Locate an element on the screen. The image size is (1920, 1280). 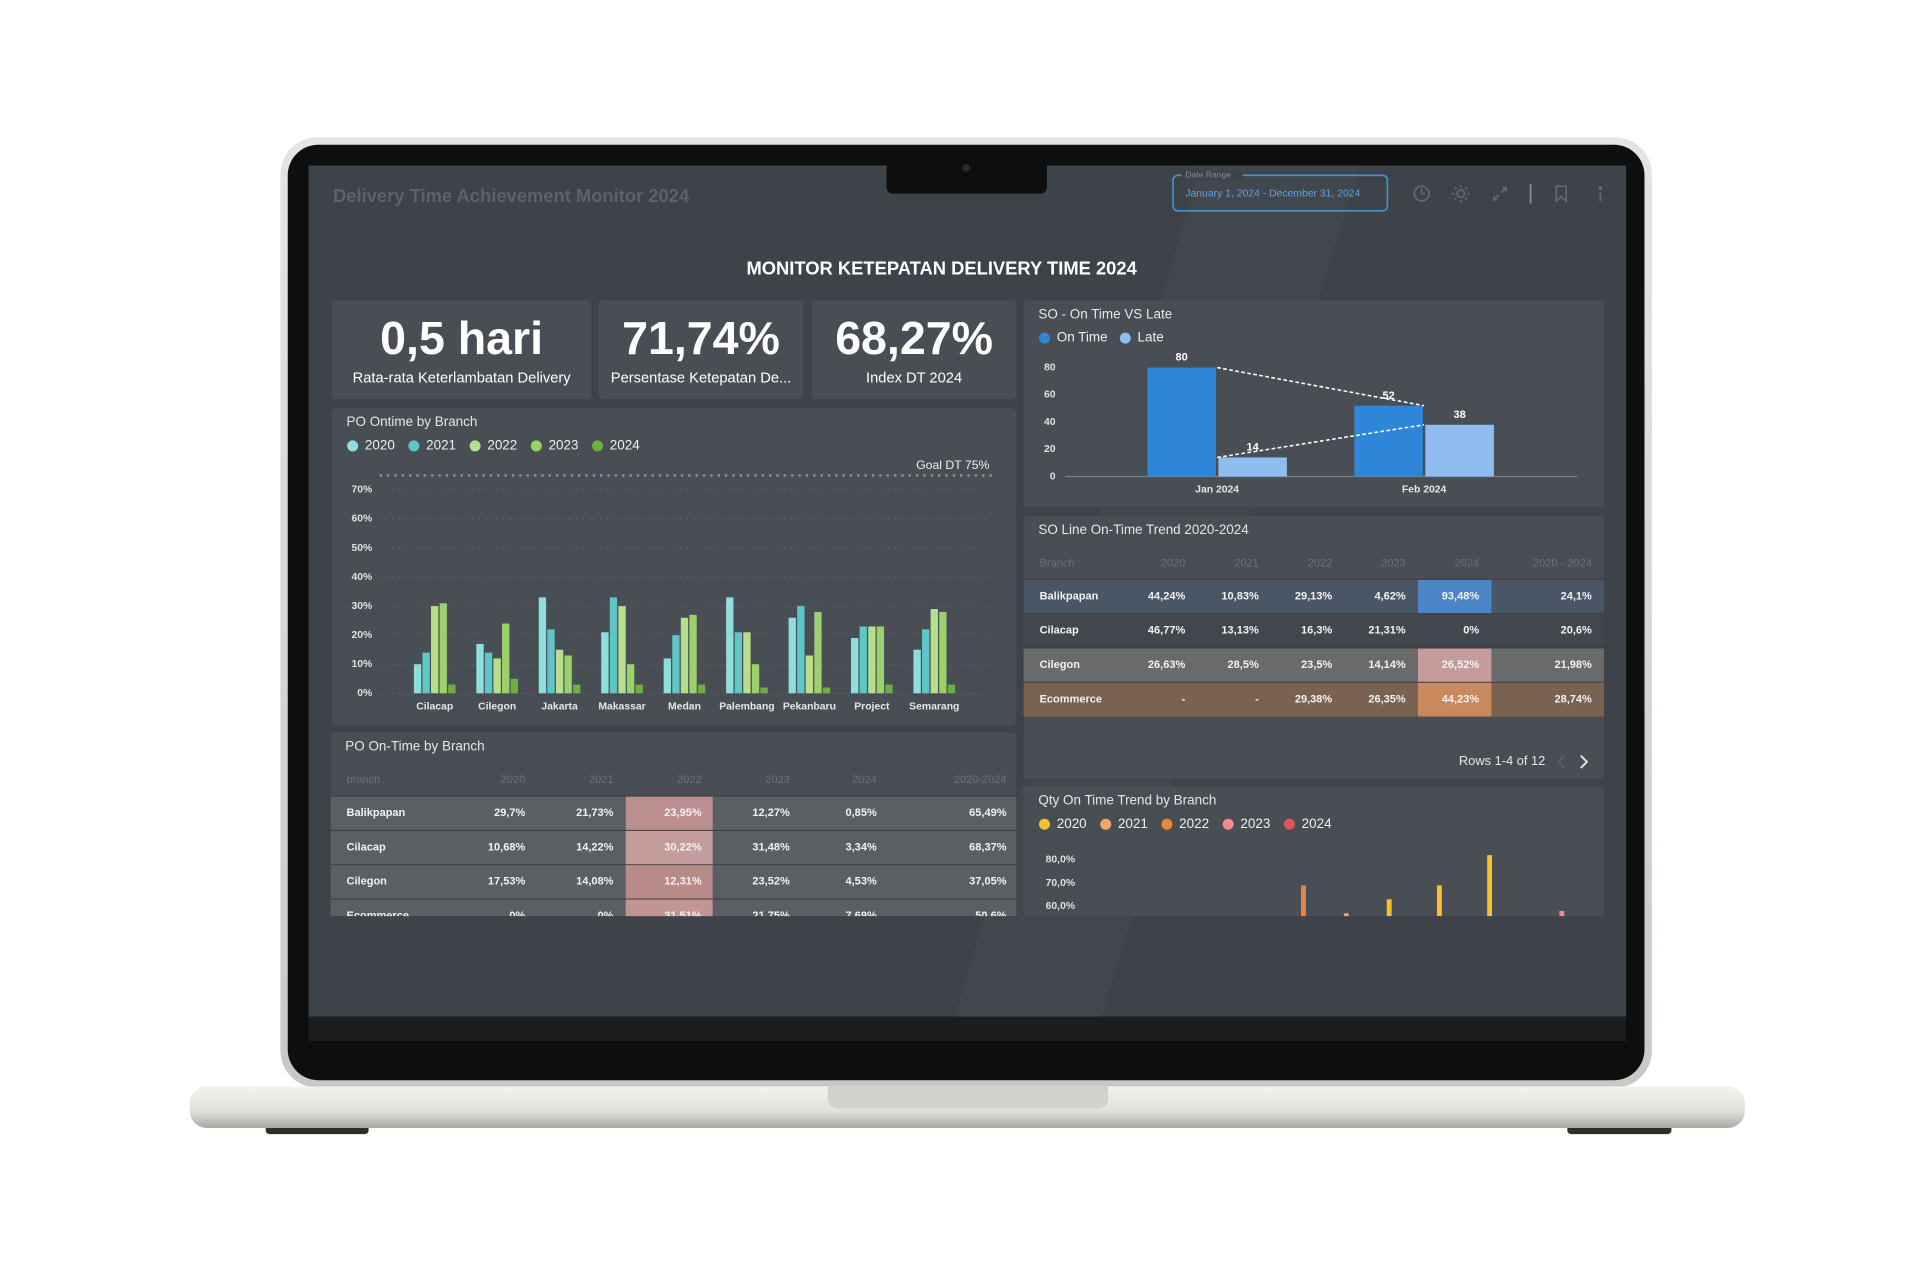
history-icon is located at coordinates (1421, 193).